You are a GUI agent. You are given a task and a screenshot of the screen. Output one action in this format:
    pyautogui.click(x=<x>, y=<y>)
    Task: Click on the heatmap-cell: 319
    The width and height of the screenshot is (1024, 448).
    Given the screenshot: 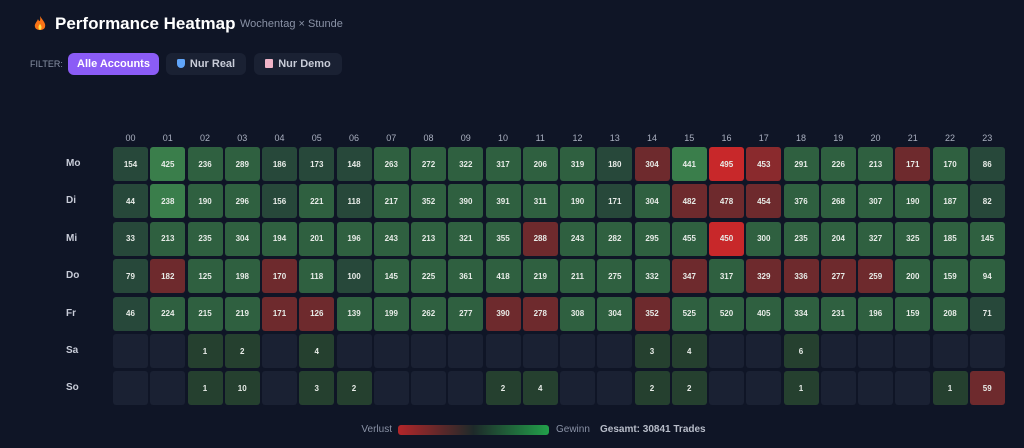 What is the action you would take?
    pyautogui.click(x=577, y=164)
    